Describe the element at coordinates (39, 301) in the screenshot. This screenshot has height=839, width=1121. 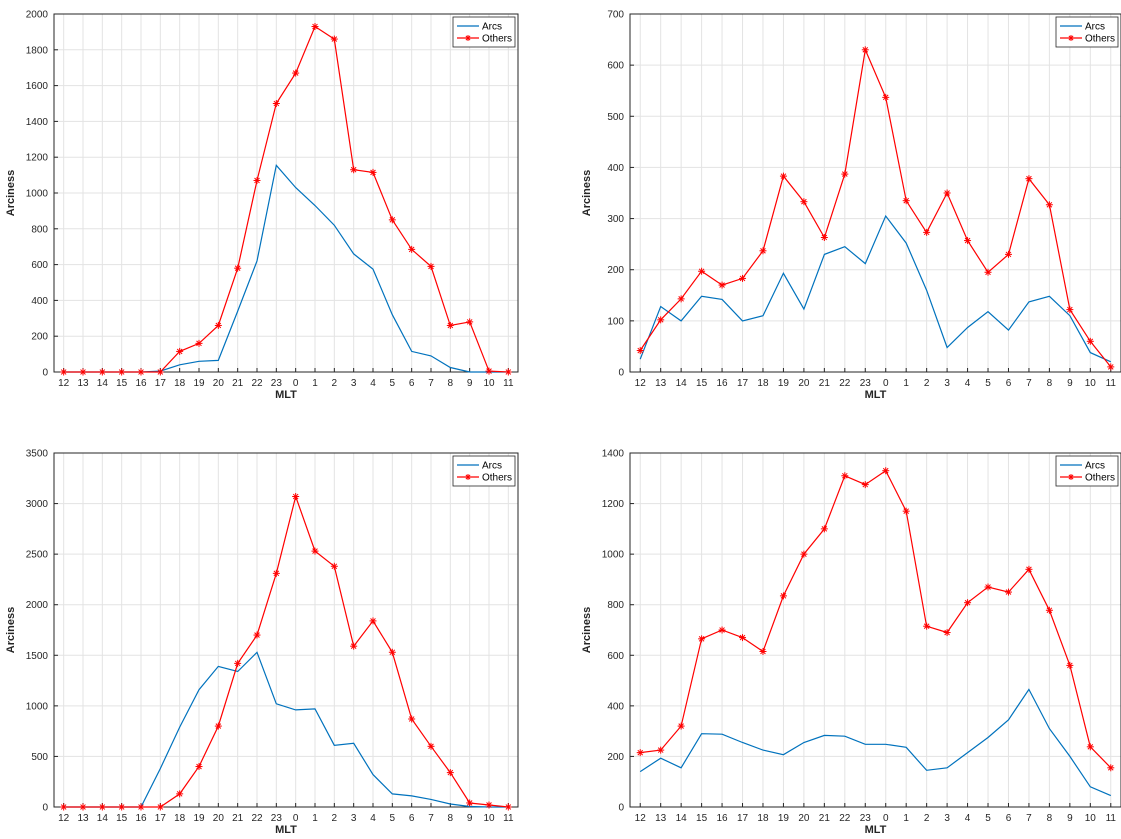
I see `y-tick-label: 400` at that location.